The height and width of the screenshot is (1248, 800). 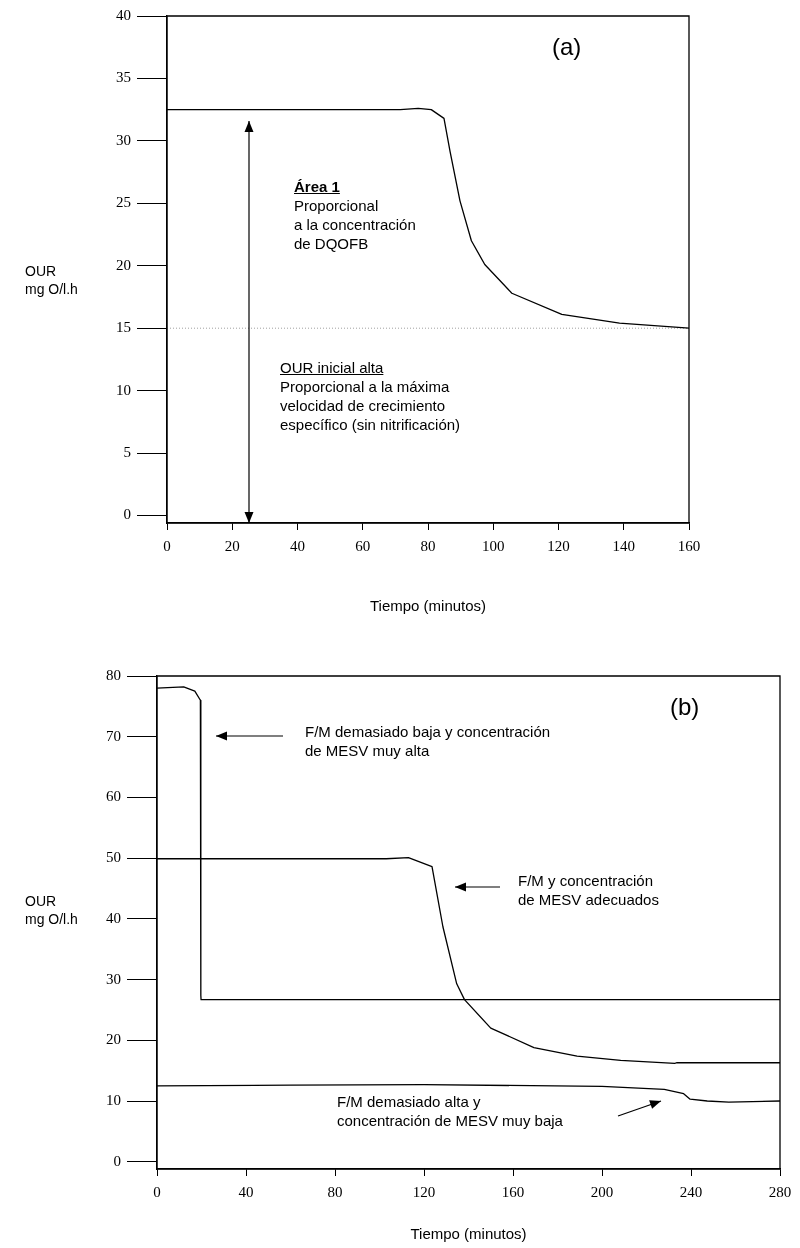 I want to click on annotation: (a), so click(x=567, y=47).